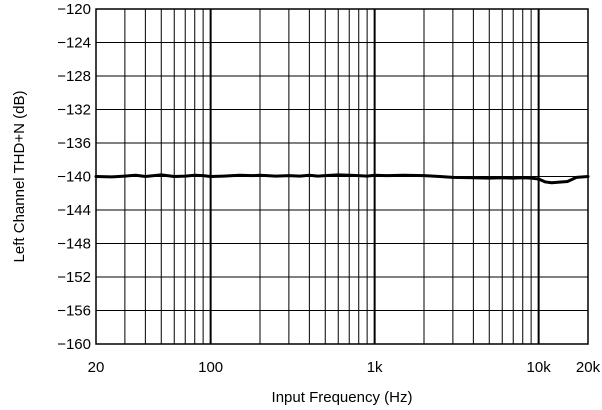 The image size is (602, 410). What do you see at coordinates (210, 367) in the screenshot?
I see `x-tick-label: 100` at bounding box center [210, 367].